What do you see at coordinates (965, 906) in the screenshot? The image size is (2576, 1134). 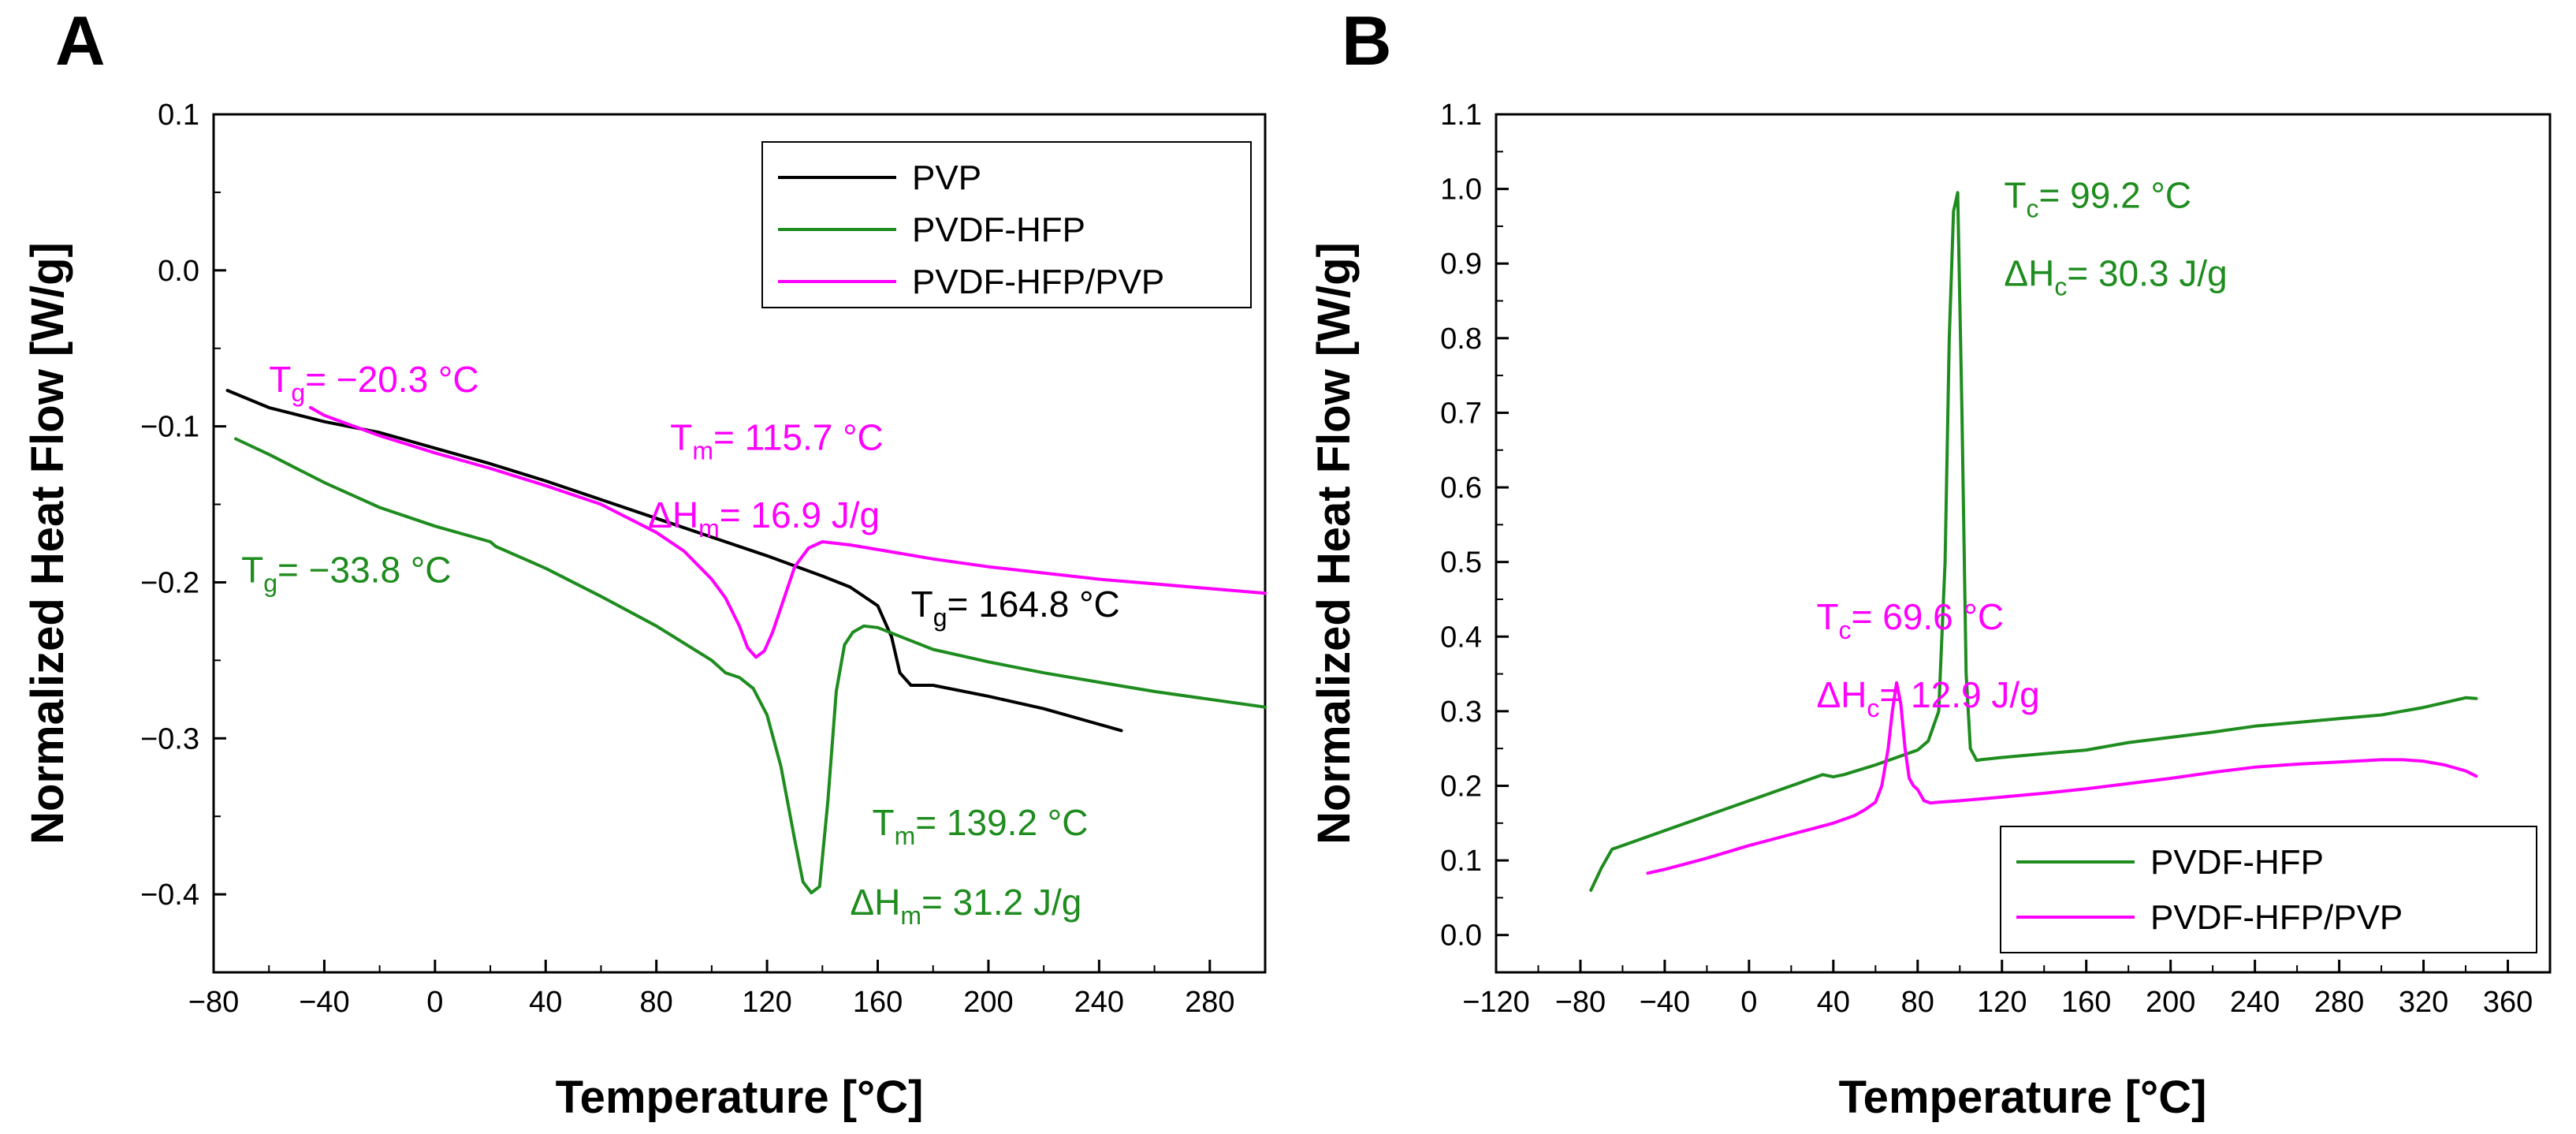 I see `annotation-label: ΔHm= 31.2 J/g` at bounding box center [965, 906].